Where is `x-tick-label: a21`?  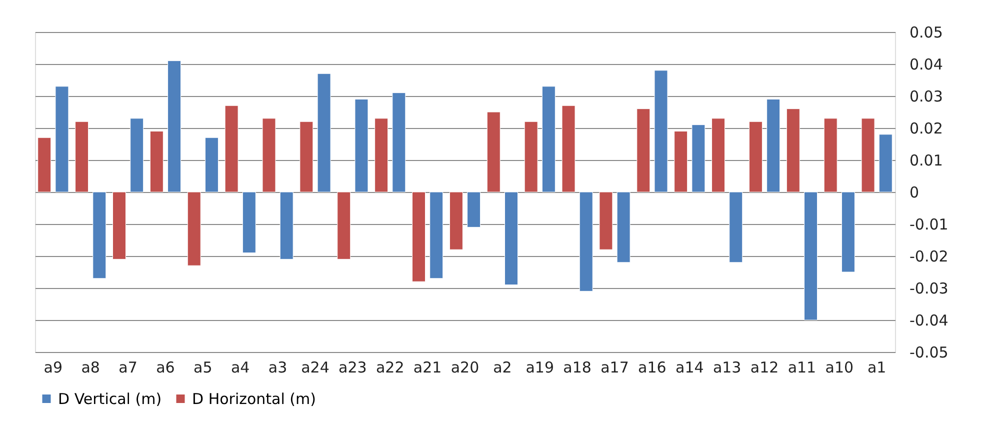 x-tick-label: a21 is located at coordinates (427, 367).